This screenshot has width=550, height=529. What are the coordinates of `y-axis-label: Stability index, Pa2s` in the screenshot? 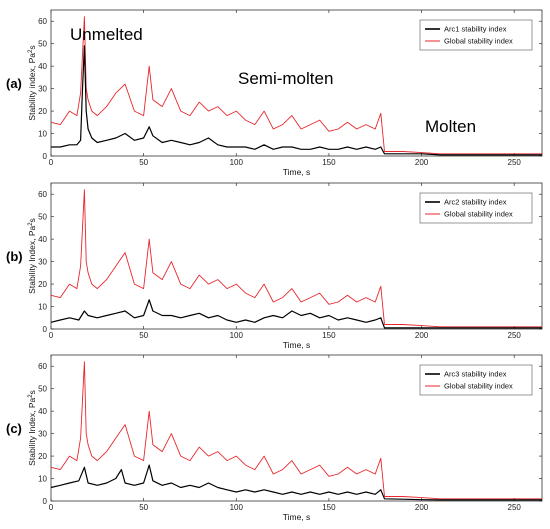 It's located at (32, 82).